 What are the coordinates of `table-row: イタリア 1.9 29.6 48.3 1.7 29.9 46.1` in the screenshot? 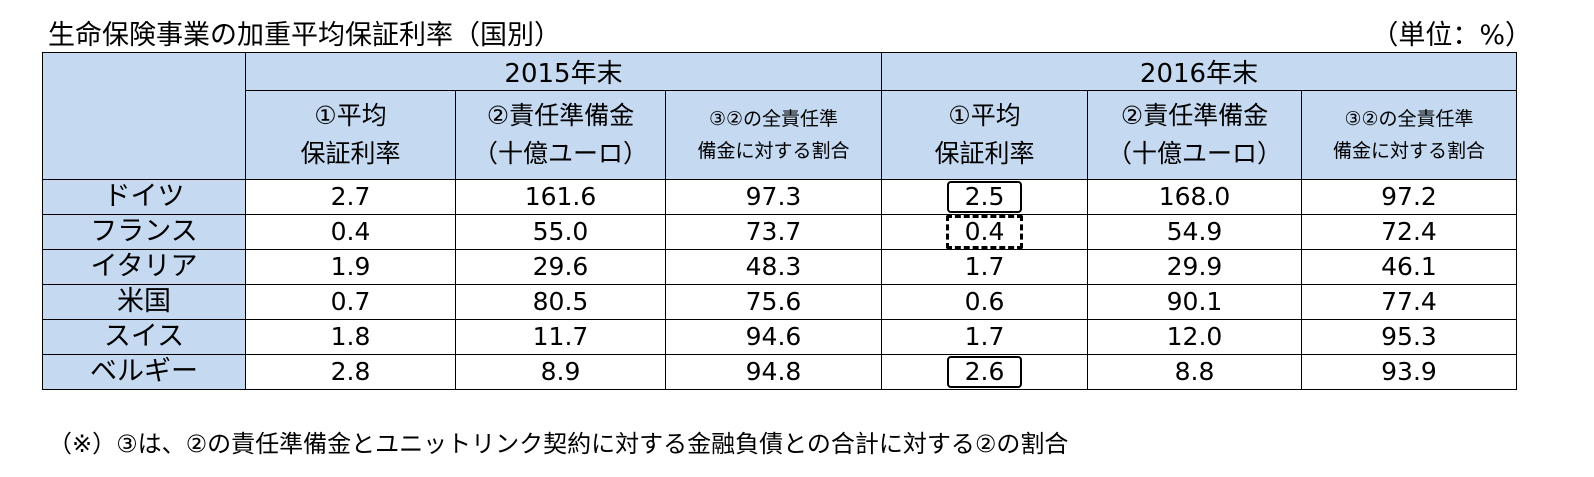 It's located at (779, 267).